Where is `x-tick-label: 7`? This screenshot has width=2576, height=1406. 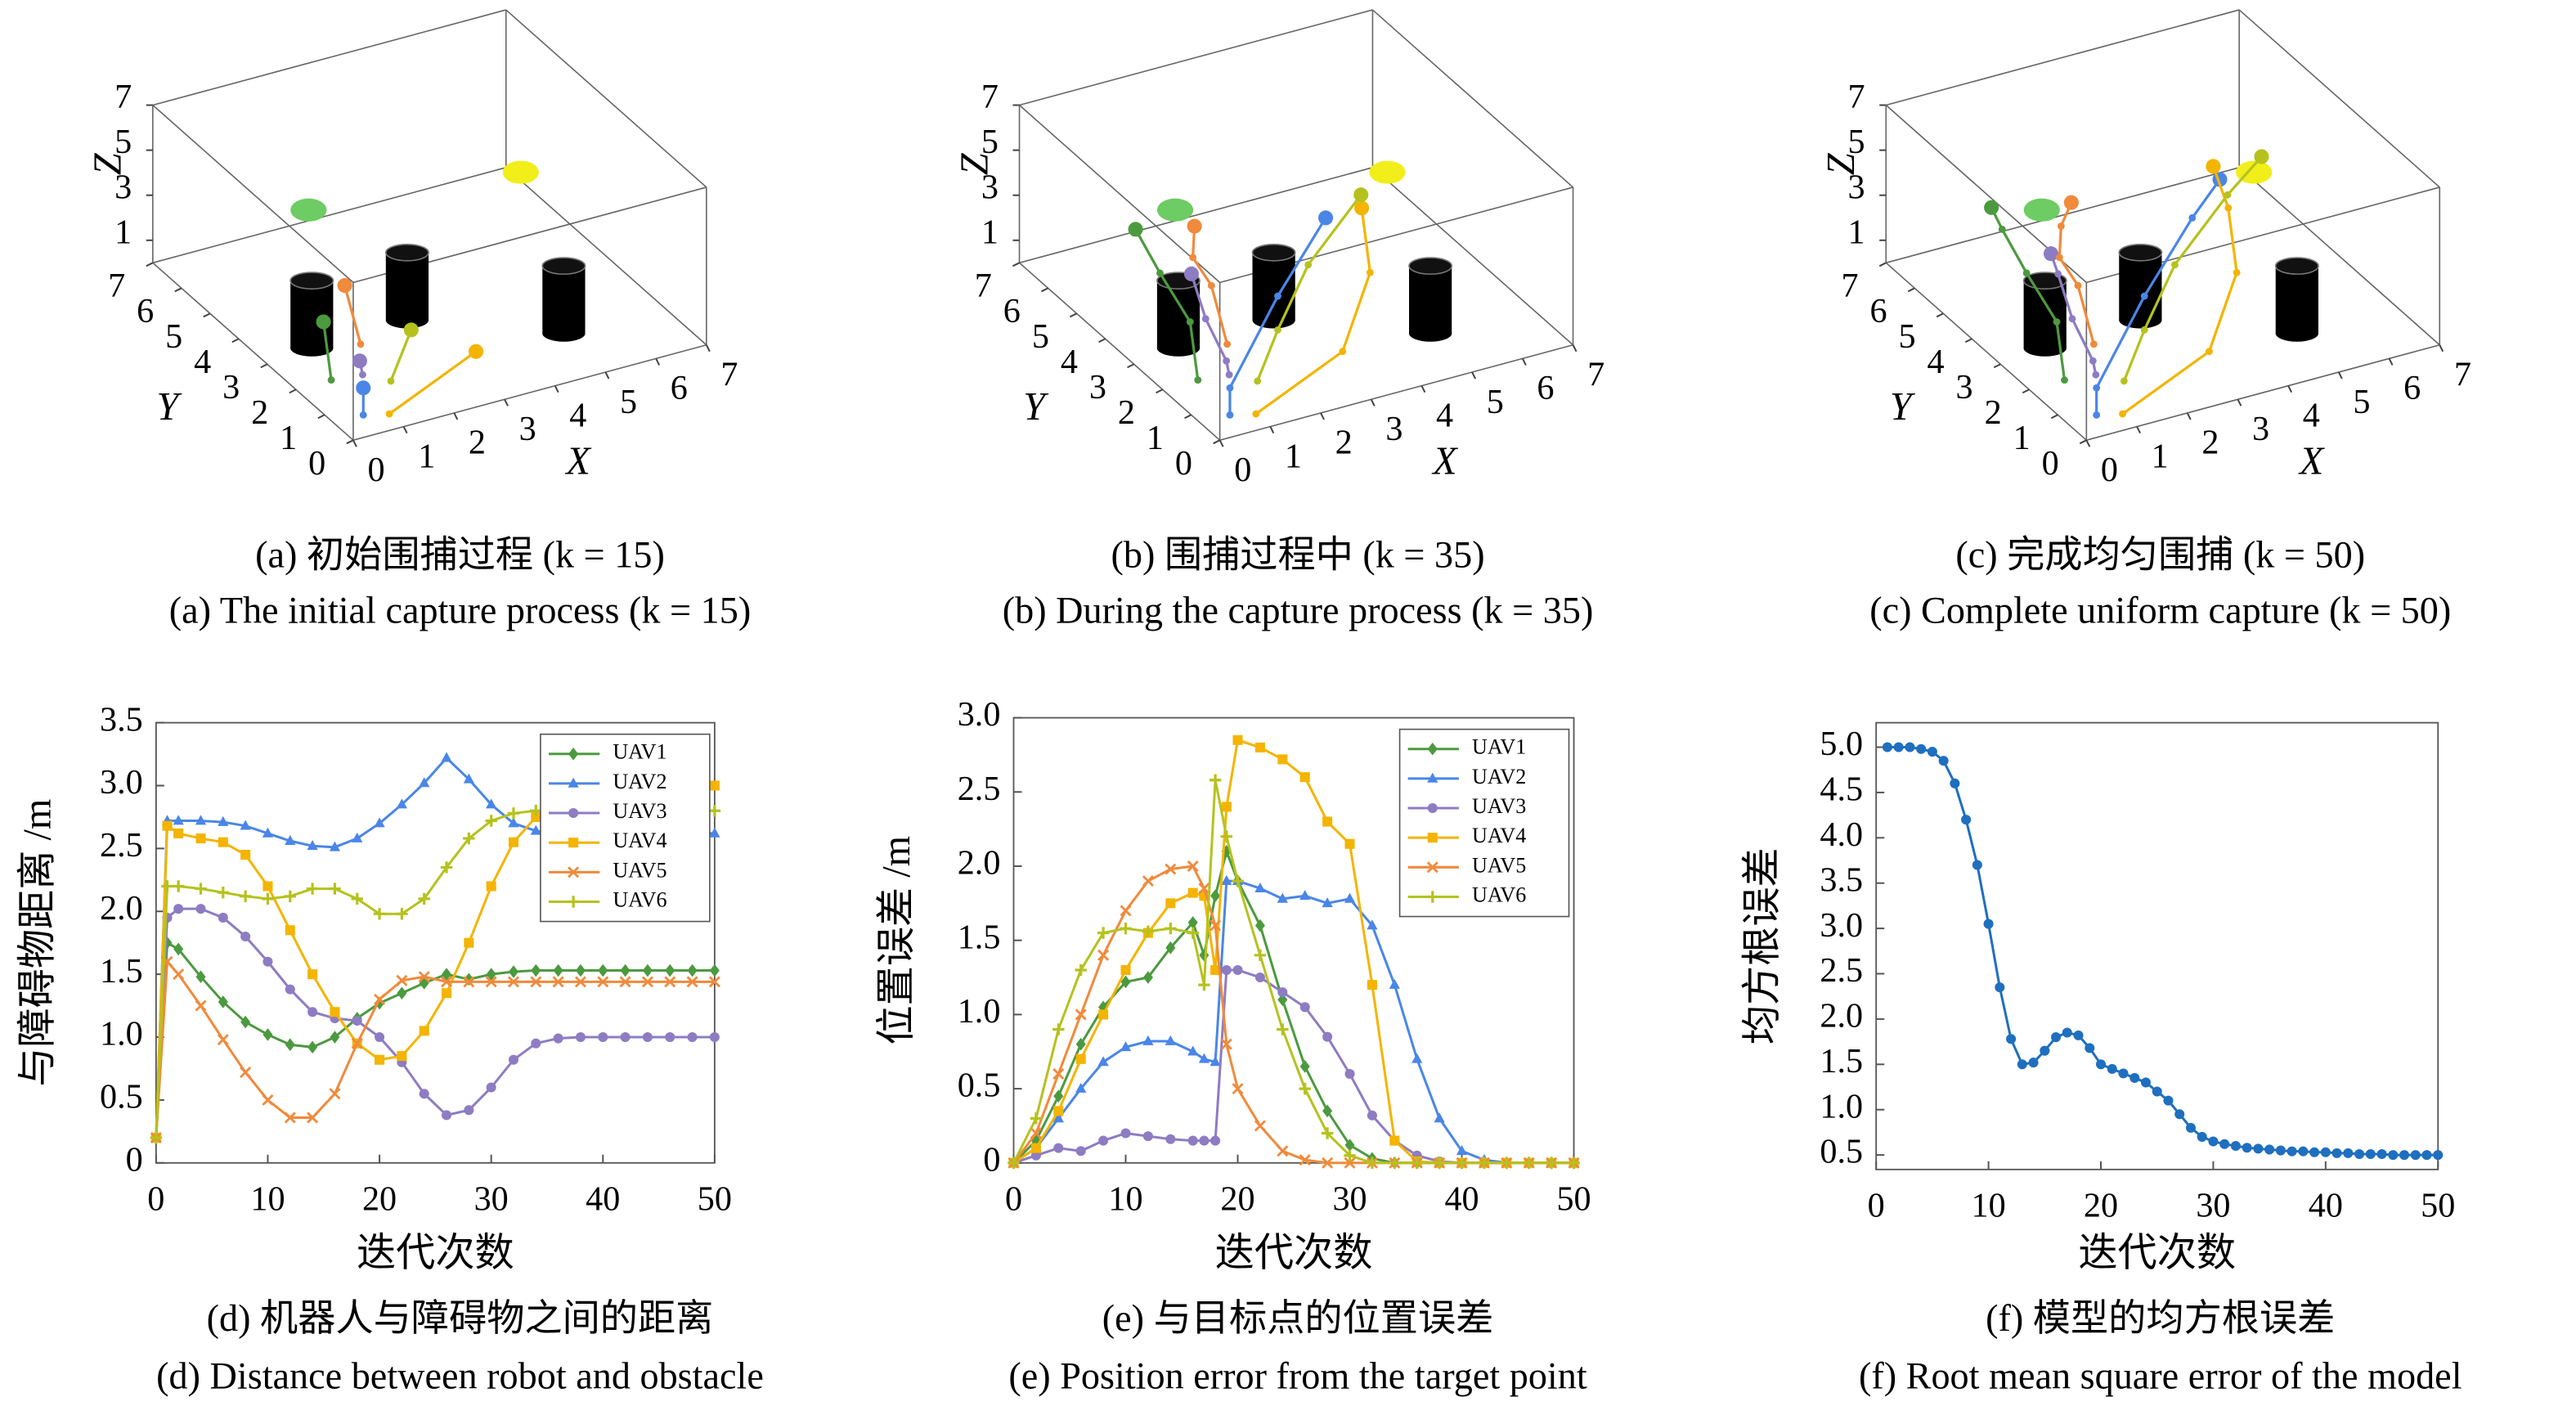
x-tick-label: 7 is located at coordinates (2463, 375).